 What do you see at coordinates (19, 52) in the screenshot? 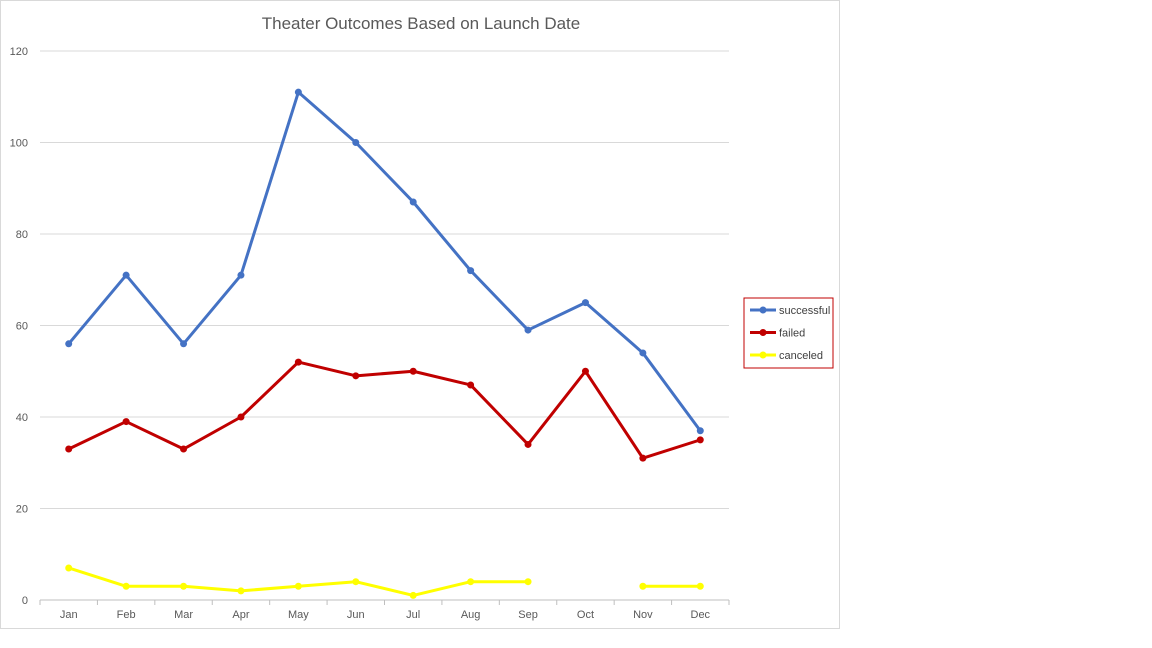
I see `y-tick-label: 120` at bounding box center [19, 52].